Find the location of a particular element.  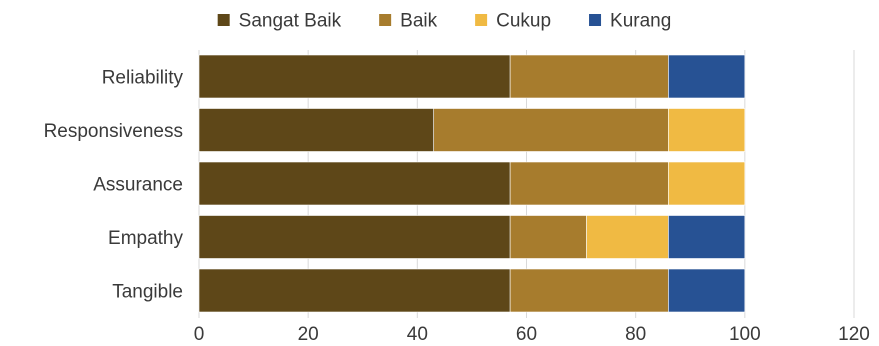

legend-item-kurang: Kurang is located at coordinates (630, 21).